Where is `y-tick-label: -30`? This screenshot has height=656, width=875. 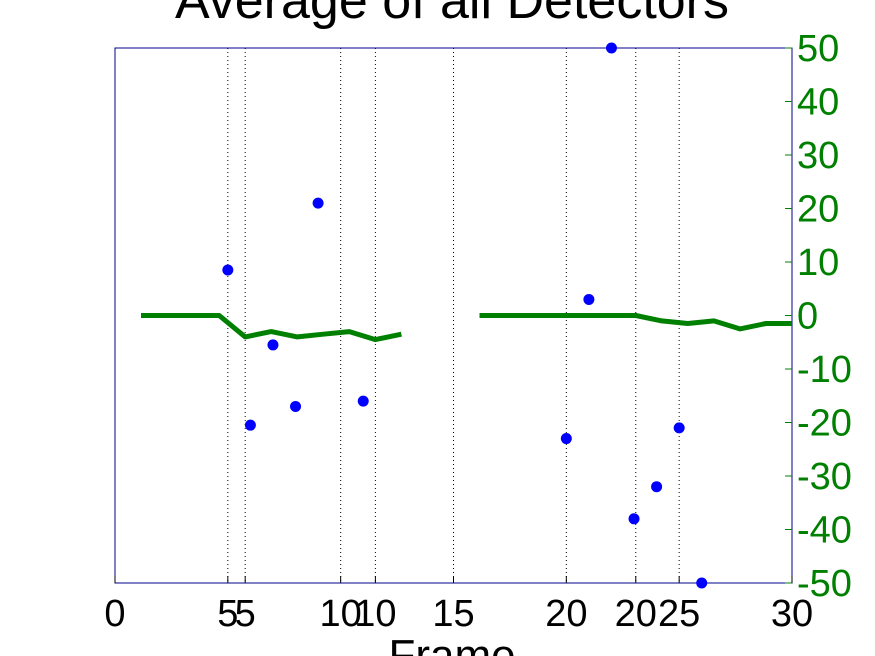 y-tick-label: -30 is located at coordinates (824, 477).